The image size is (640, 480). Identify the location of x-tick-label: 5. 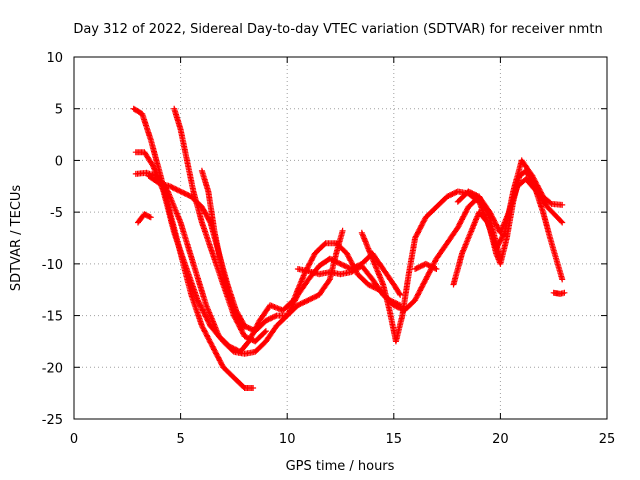
(180, 439).